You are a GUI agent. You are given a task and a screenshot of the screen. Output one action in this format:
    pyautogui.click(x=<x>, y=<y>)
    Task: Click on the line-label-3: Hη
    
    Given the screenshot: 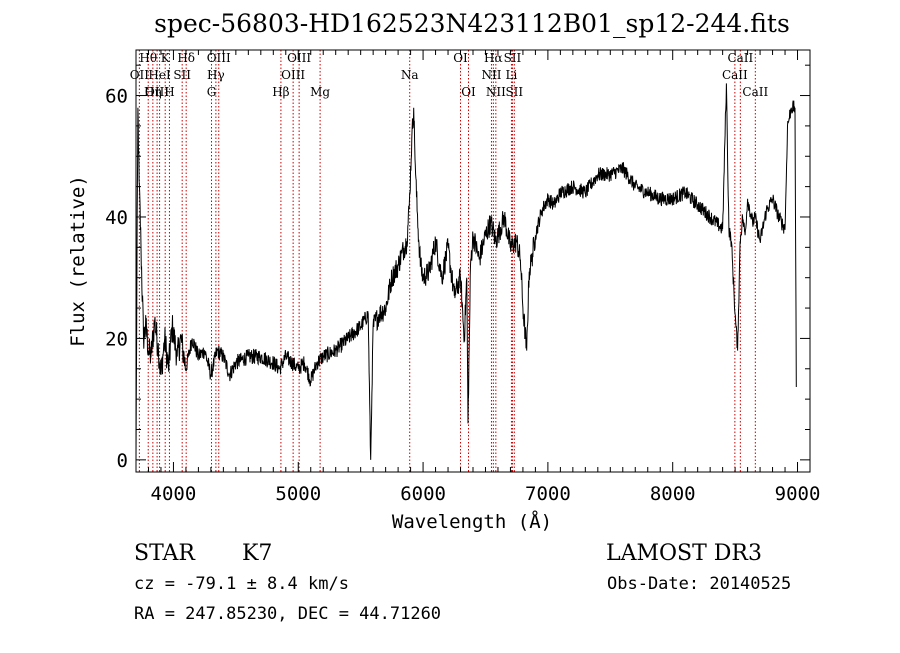 What is the action you would take?
    pyautogui.click(x=153, y=92)
    